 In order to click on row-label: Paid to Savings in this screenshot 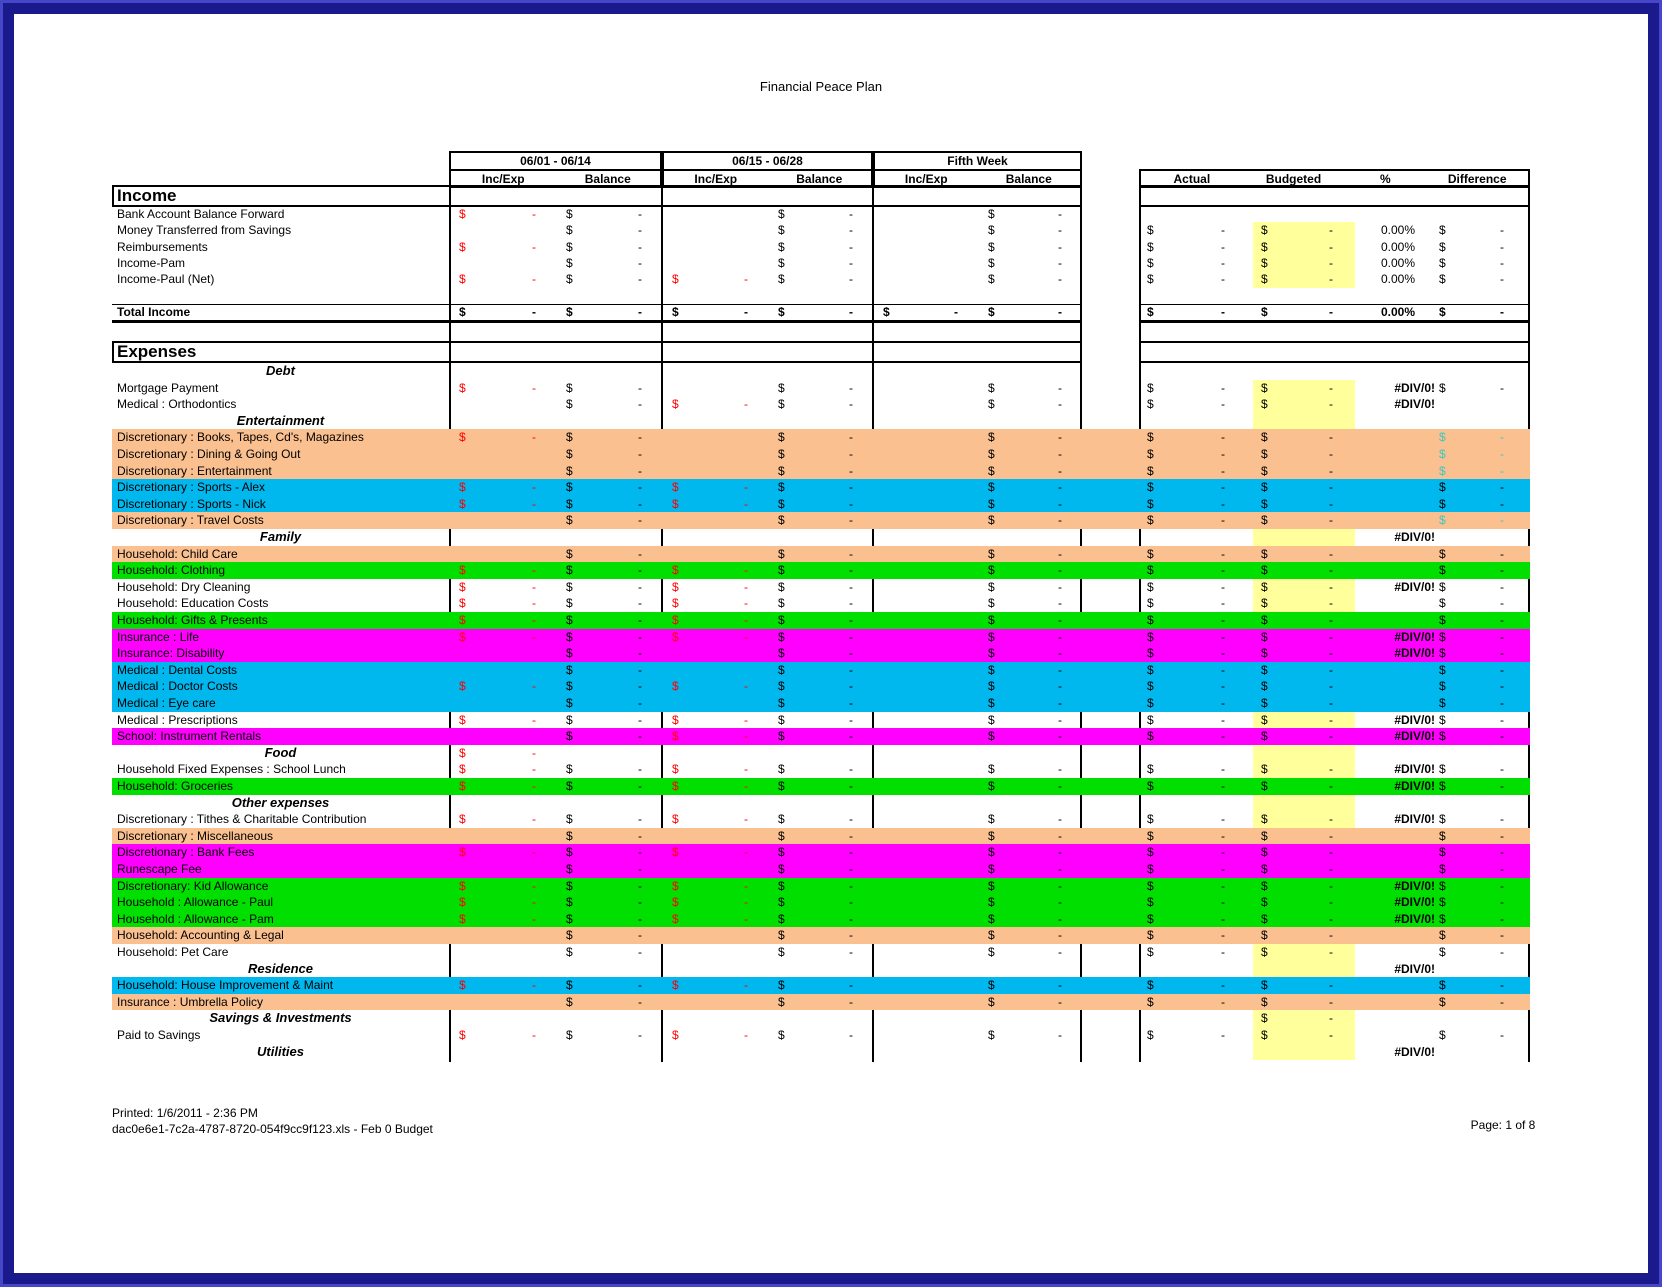, I will do `click(159, 1035)`.